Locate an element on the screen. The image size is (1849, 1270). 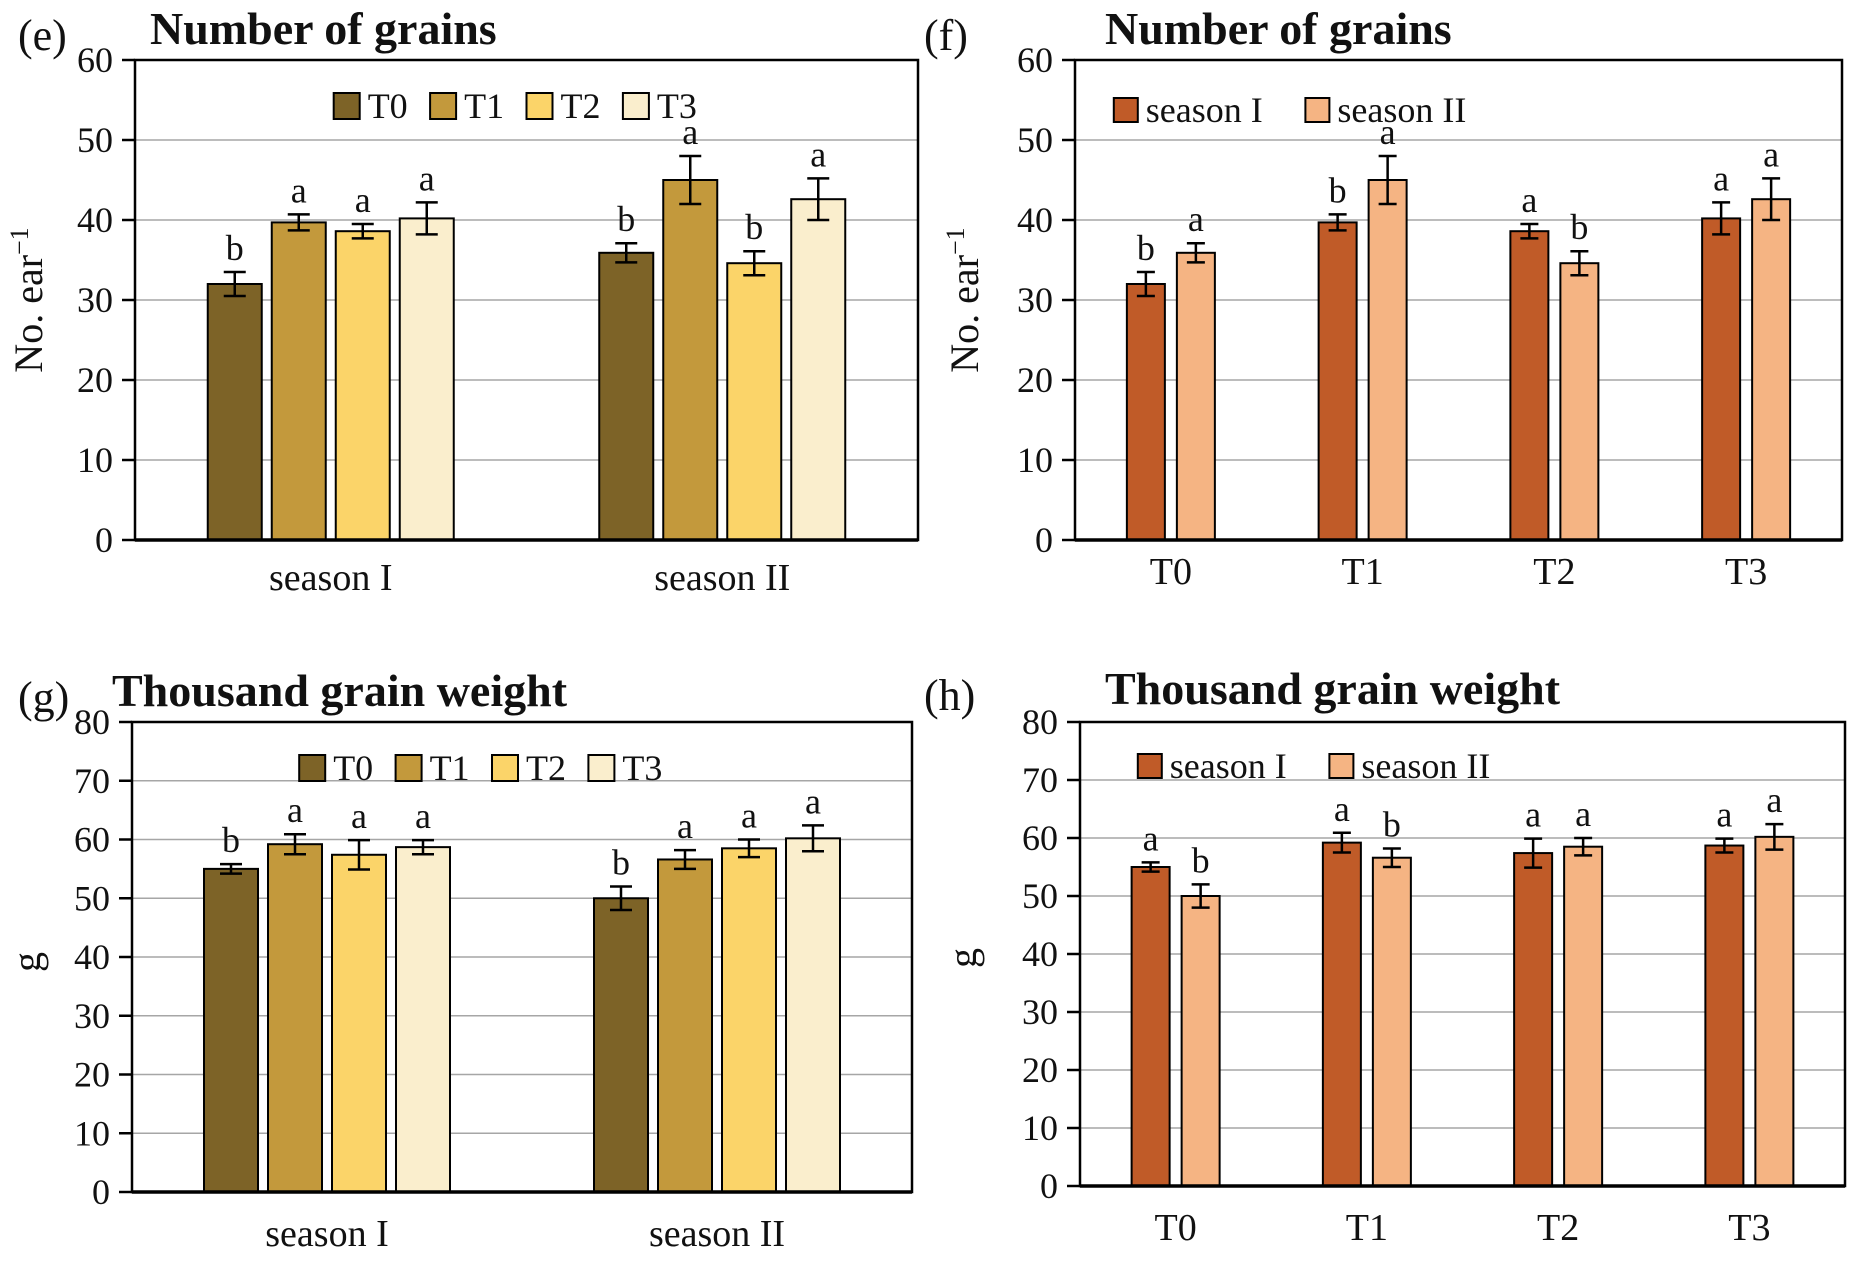
bar-seasonII-T1 is located at coordinates (1391, 1021).